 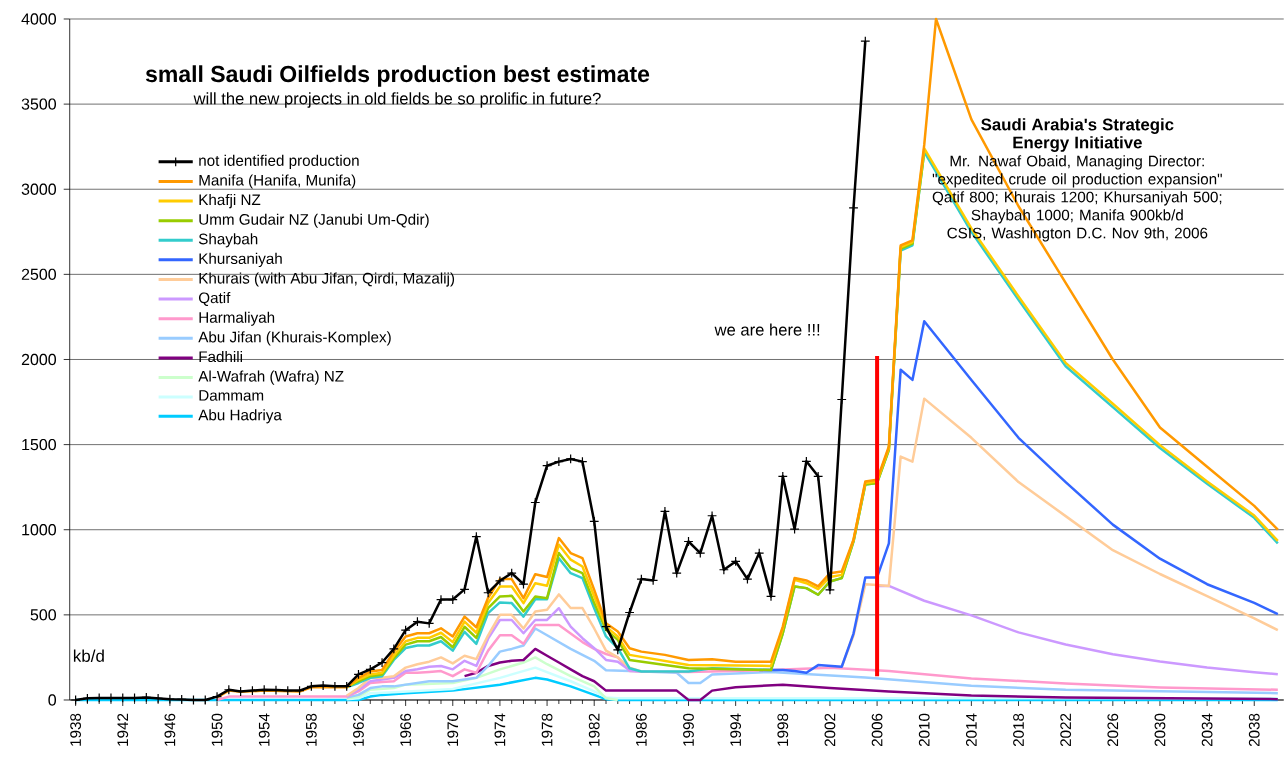 What do you see at coordinates (547, 729) in the screenshot?
I see `x-tick-label: 1978` at bounding box center [547, 729].